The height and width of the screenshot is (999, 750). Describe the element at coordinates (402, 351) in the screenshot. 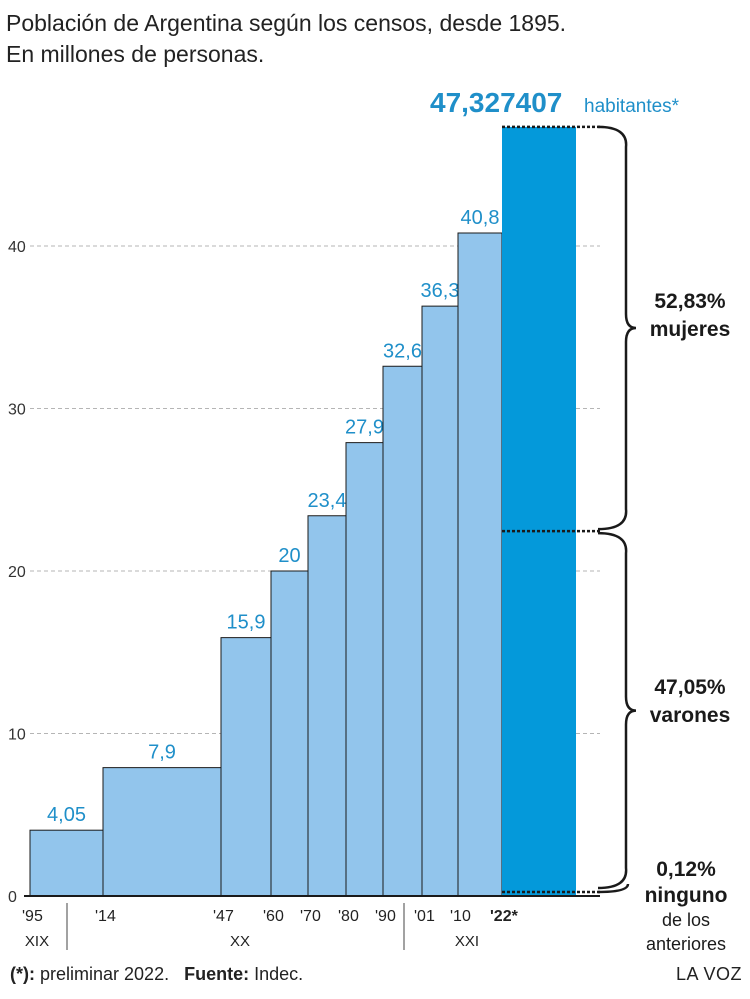

I see `value-label: 32,6` at that location.